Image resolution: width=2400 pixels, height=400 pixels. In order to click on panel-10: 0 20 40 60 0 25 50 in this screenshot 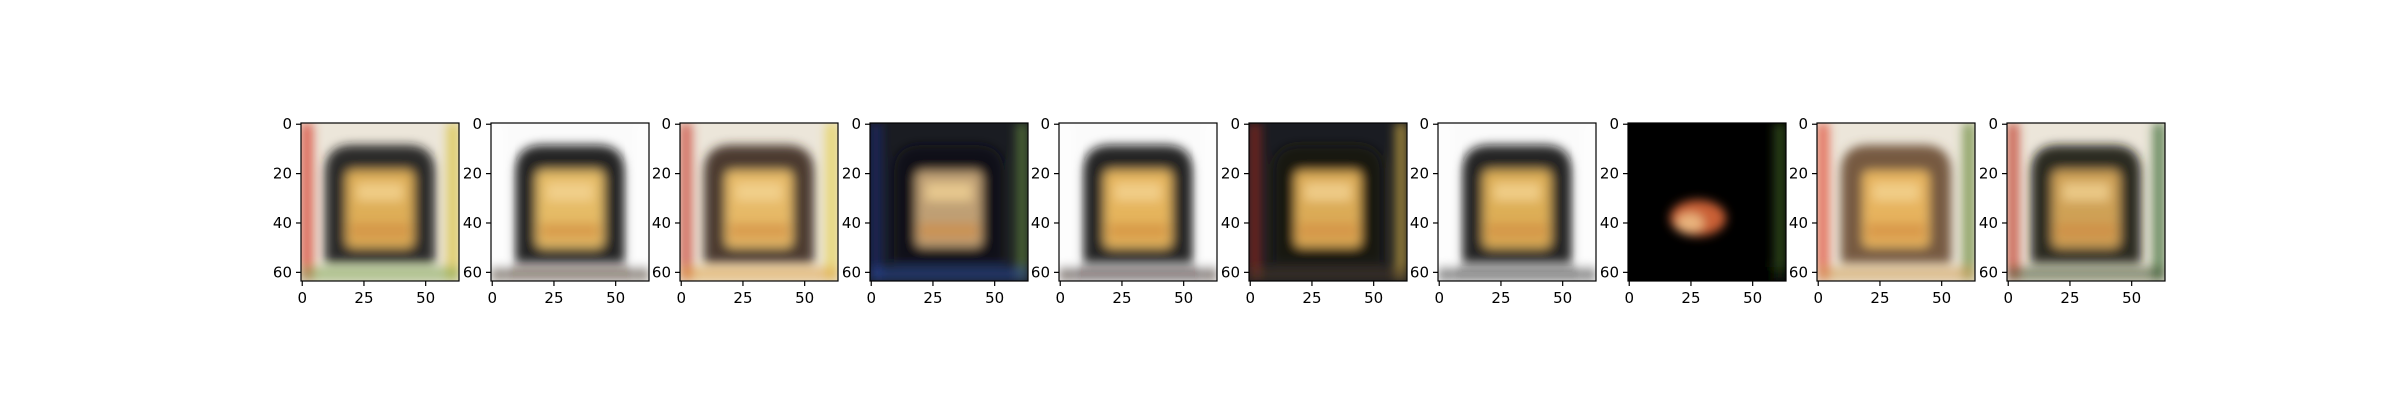, I will do `click(2072, 211)`.